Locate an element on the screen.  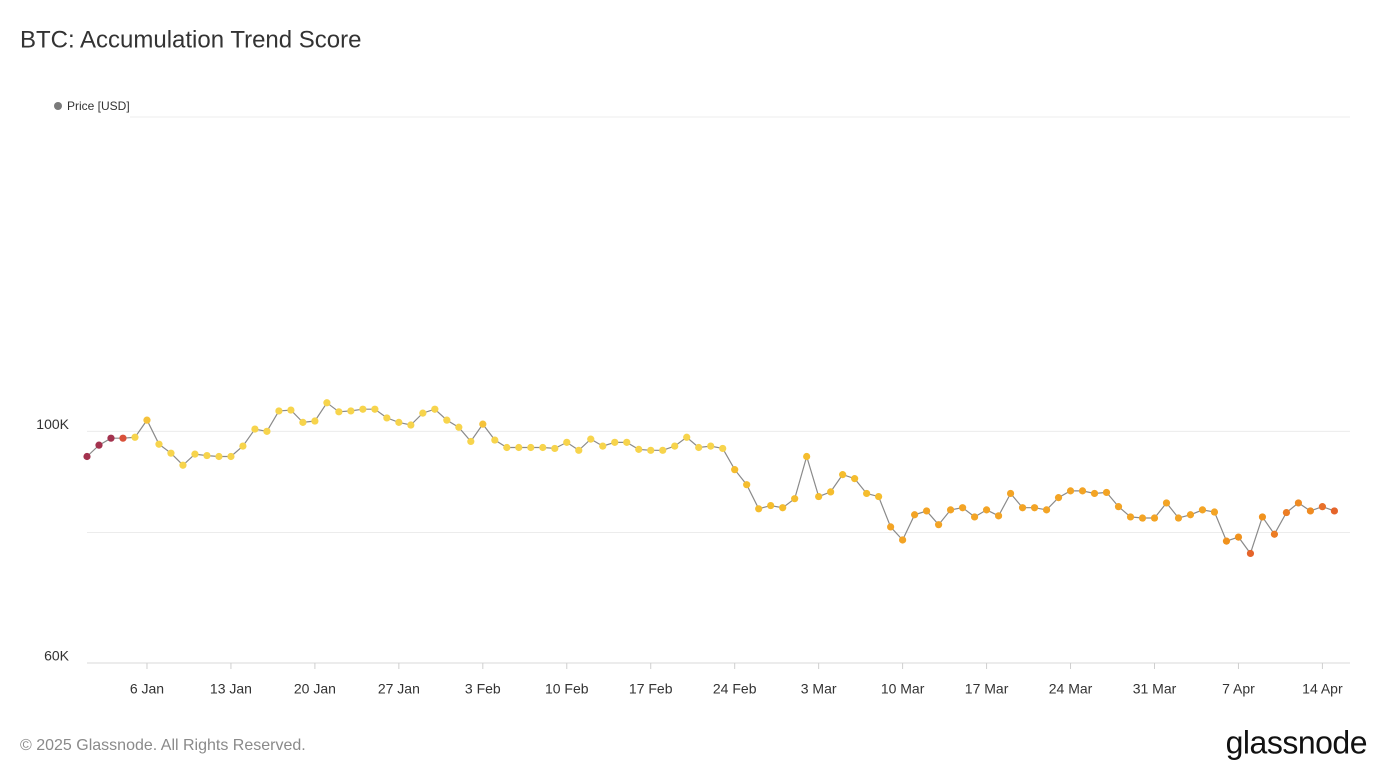
x-tick-label: 10 Feb is located at coordinates (567, 689).